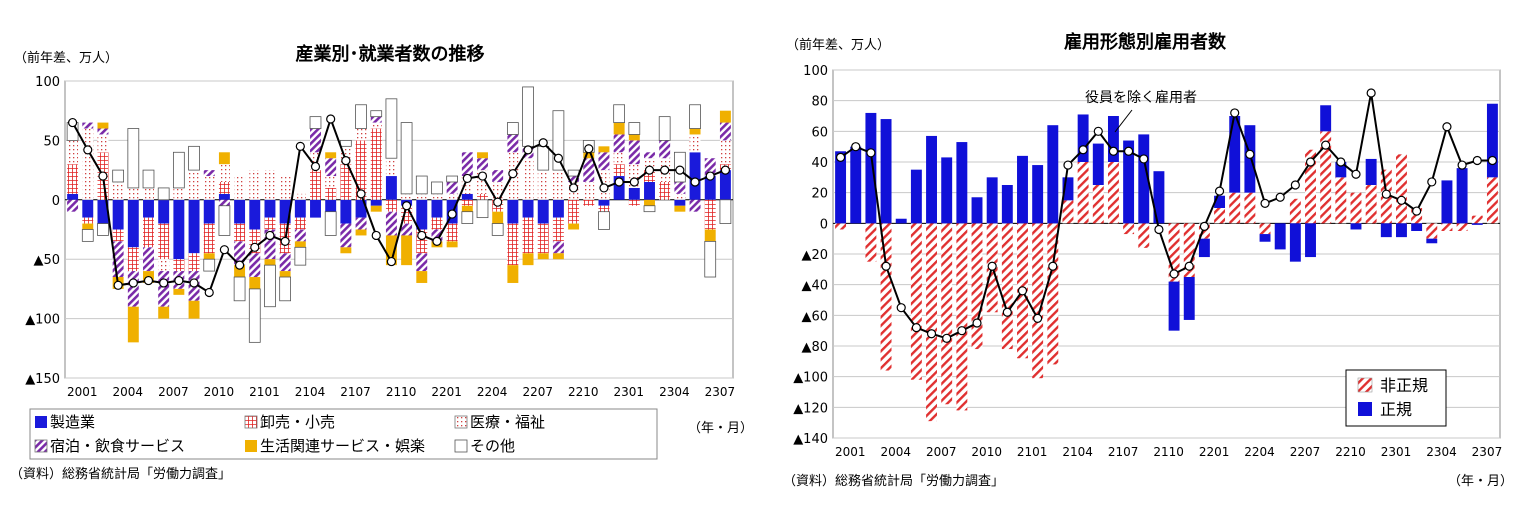  Describe the element at coordinates (810, 439) in the screenshot. I see `right-y-tick-label: ▲140` at that location.